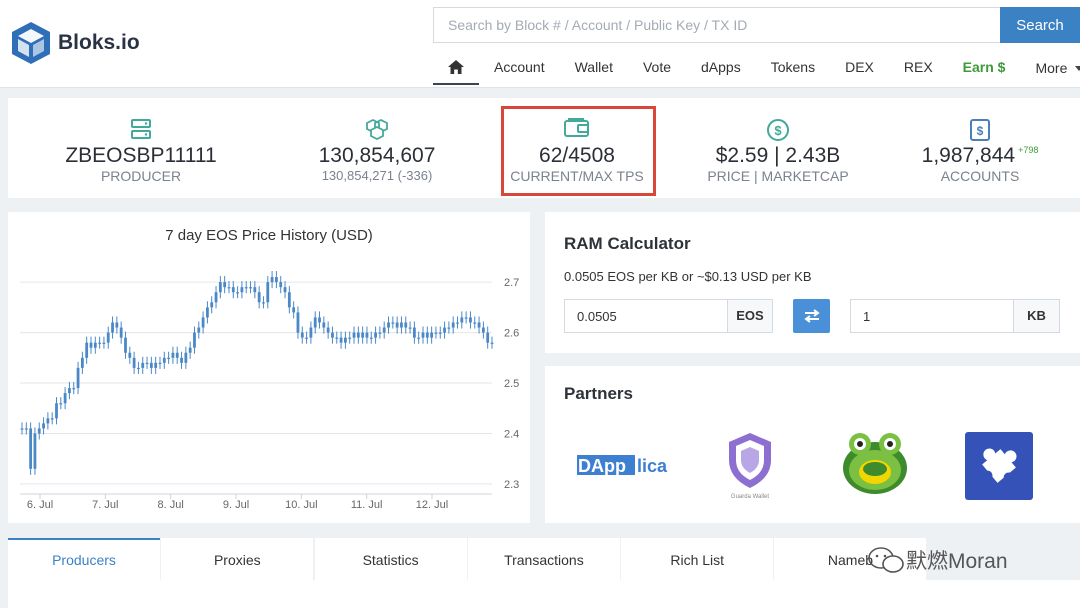 This screenshot has width=1080, height=608. What do you see at coordinates (778, 130) in the screenshot?
I see `dollar-coin-icon: $` at bounding box center [778, 130].